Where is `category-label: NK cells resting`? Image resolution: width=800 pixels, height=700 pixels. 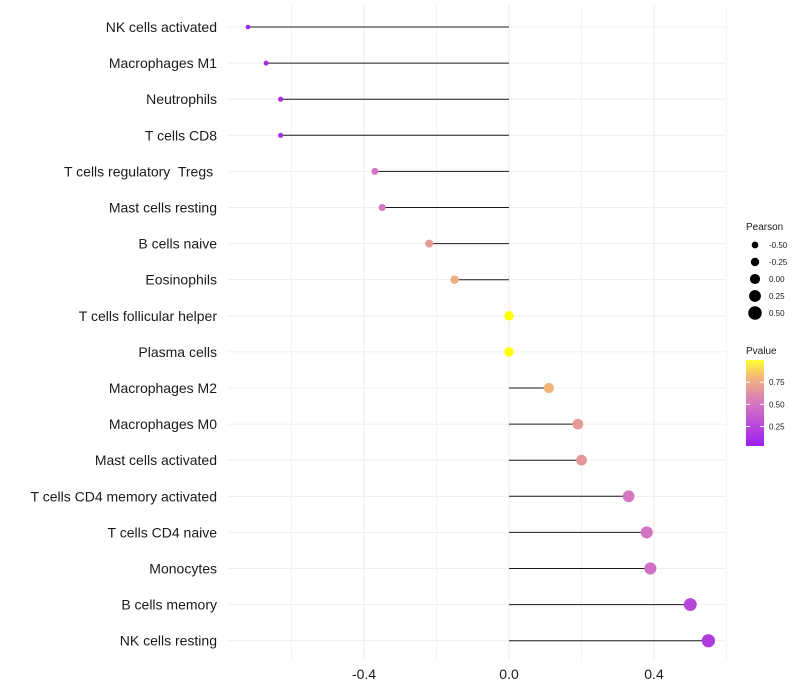 category-label: NK cells resting is located at coordinates (168, 641).